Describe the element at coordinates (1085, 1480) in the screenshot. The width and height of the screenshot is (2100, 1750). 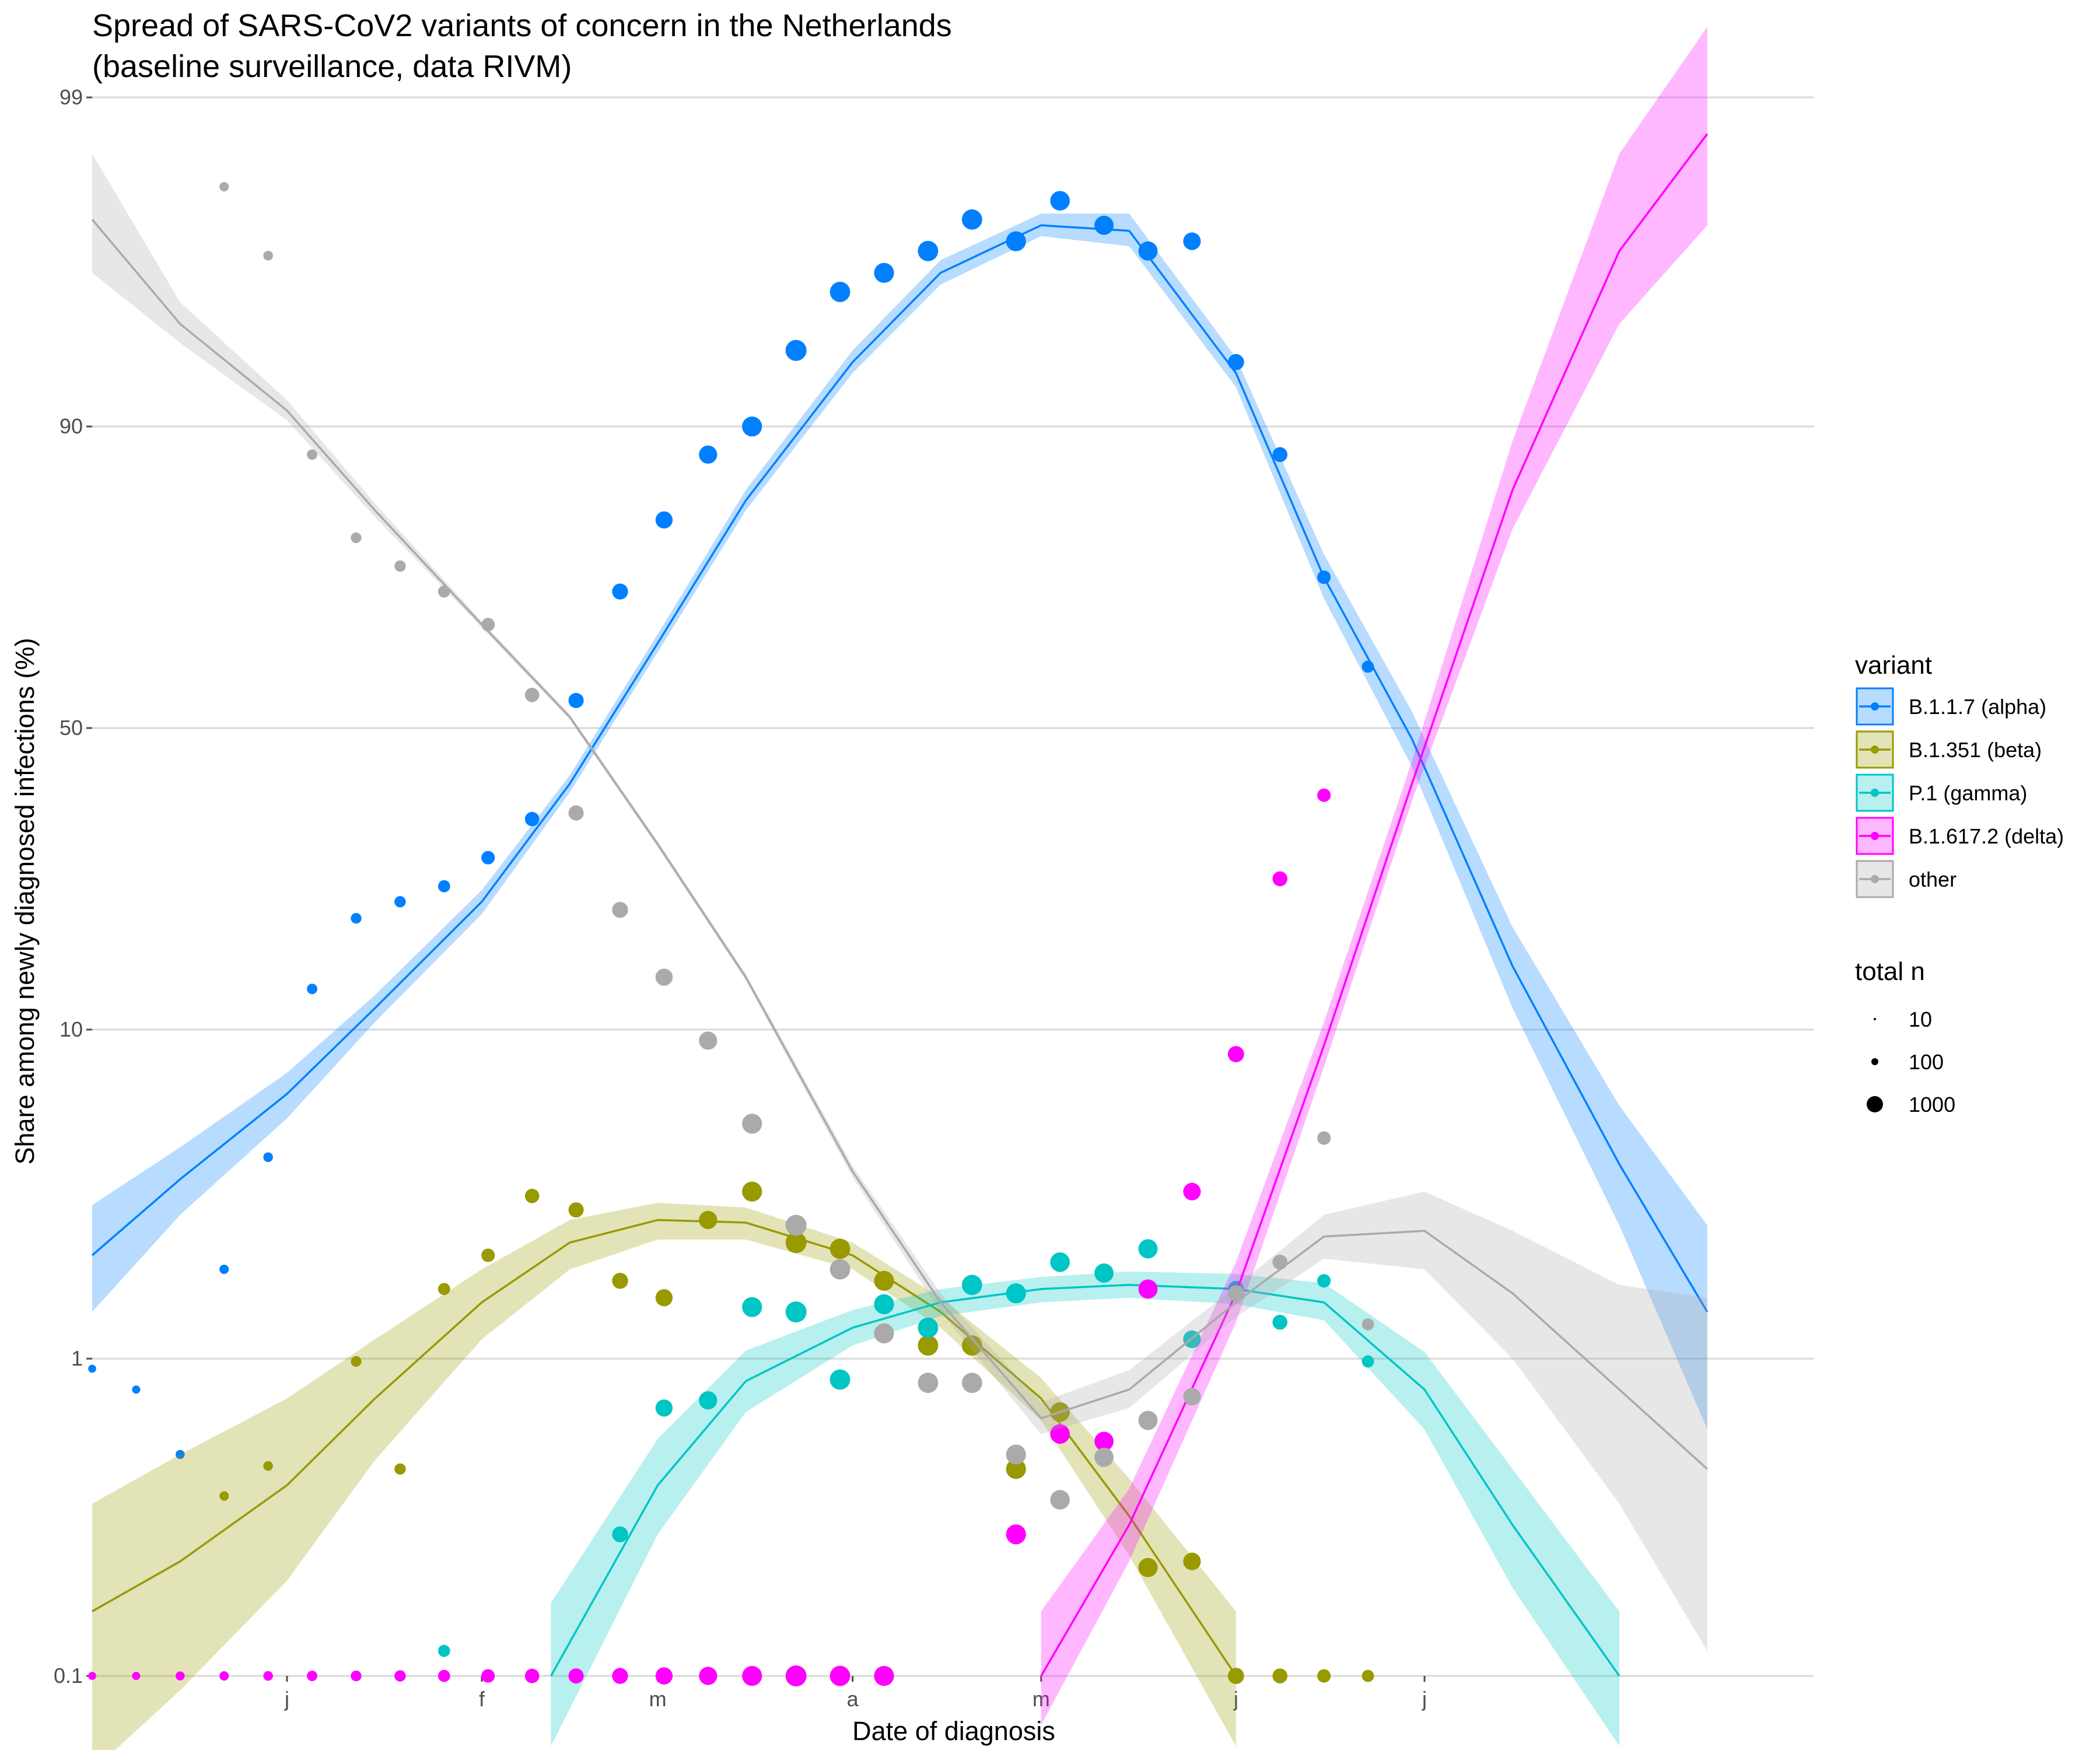
I see `fit-line-p-1-gamma` at that location.